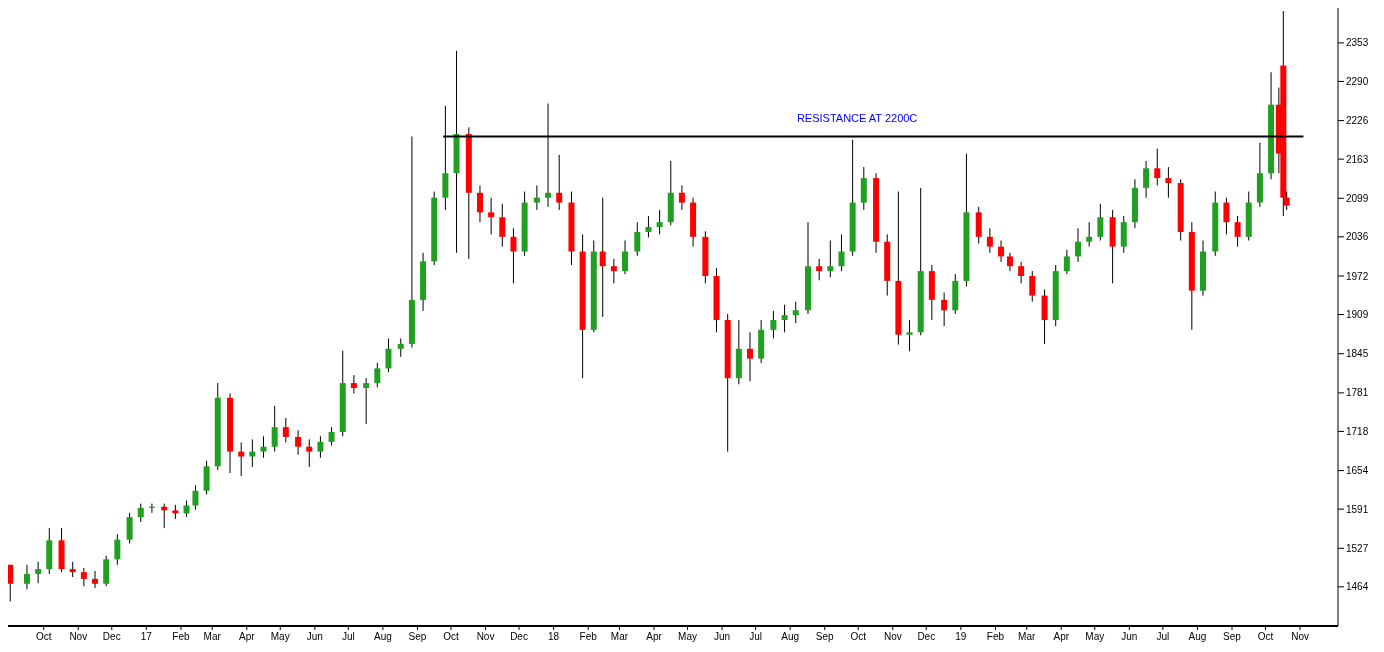 The height and width of the screenshot is (652, 1384). What do you see at coordinates (146, 636) in the screenshot?
I see `x-tick-label: 17` at bounding box center [146, 636].